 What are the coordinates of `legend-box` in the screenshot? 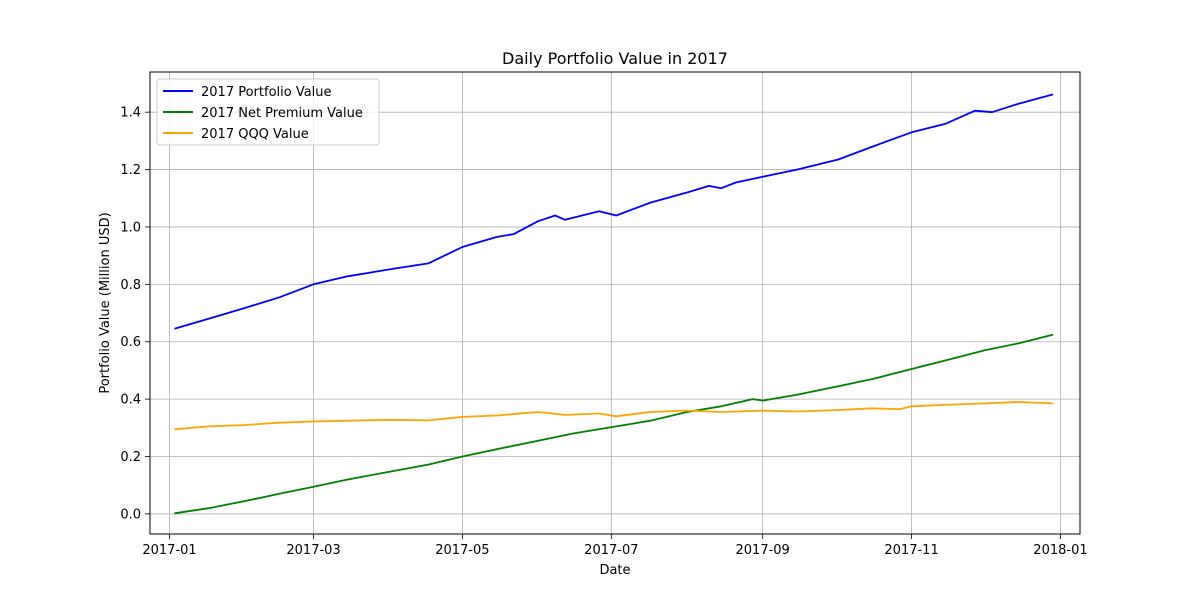 It's located at (268, 112).